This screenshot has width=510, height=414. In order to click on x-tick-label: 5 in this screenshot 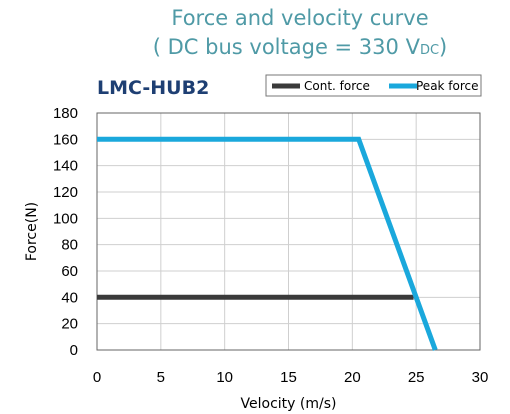, I will do `click(161, 377)`.